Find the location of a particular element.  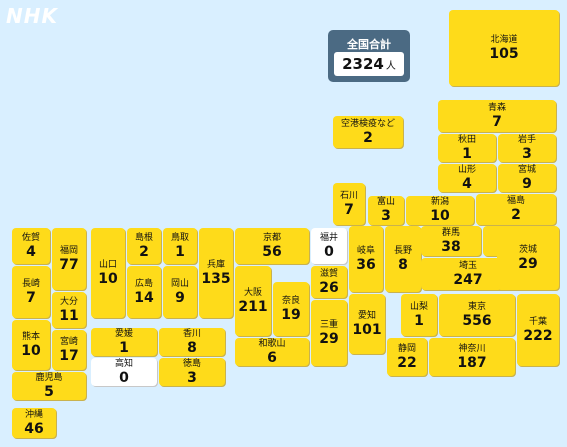

pref-niigata: 新潟 10 is located at coordinates (440, 210).